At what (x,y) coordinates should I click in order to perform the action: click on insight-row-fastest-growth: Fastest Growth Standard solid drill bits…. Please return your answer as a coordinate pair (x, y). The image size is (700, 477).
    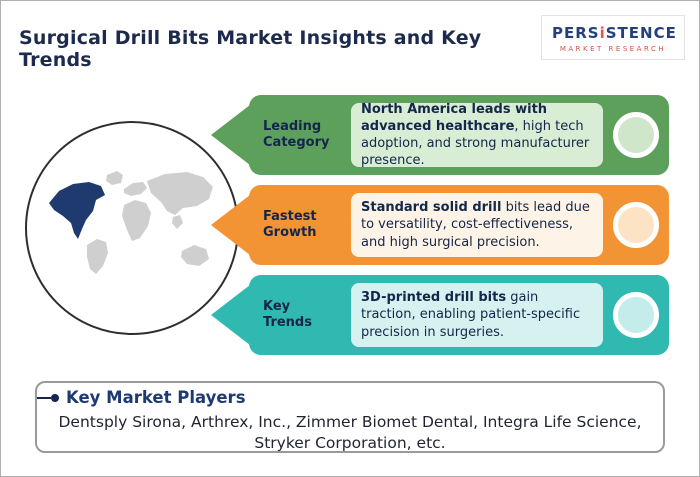
    Looking at the image, I should click on (440, 225).